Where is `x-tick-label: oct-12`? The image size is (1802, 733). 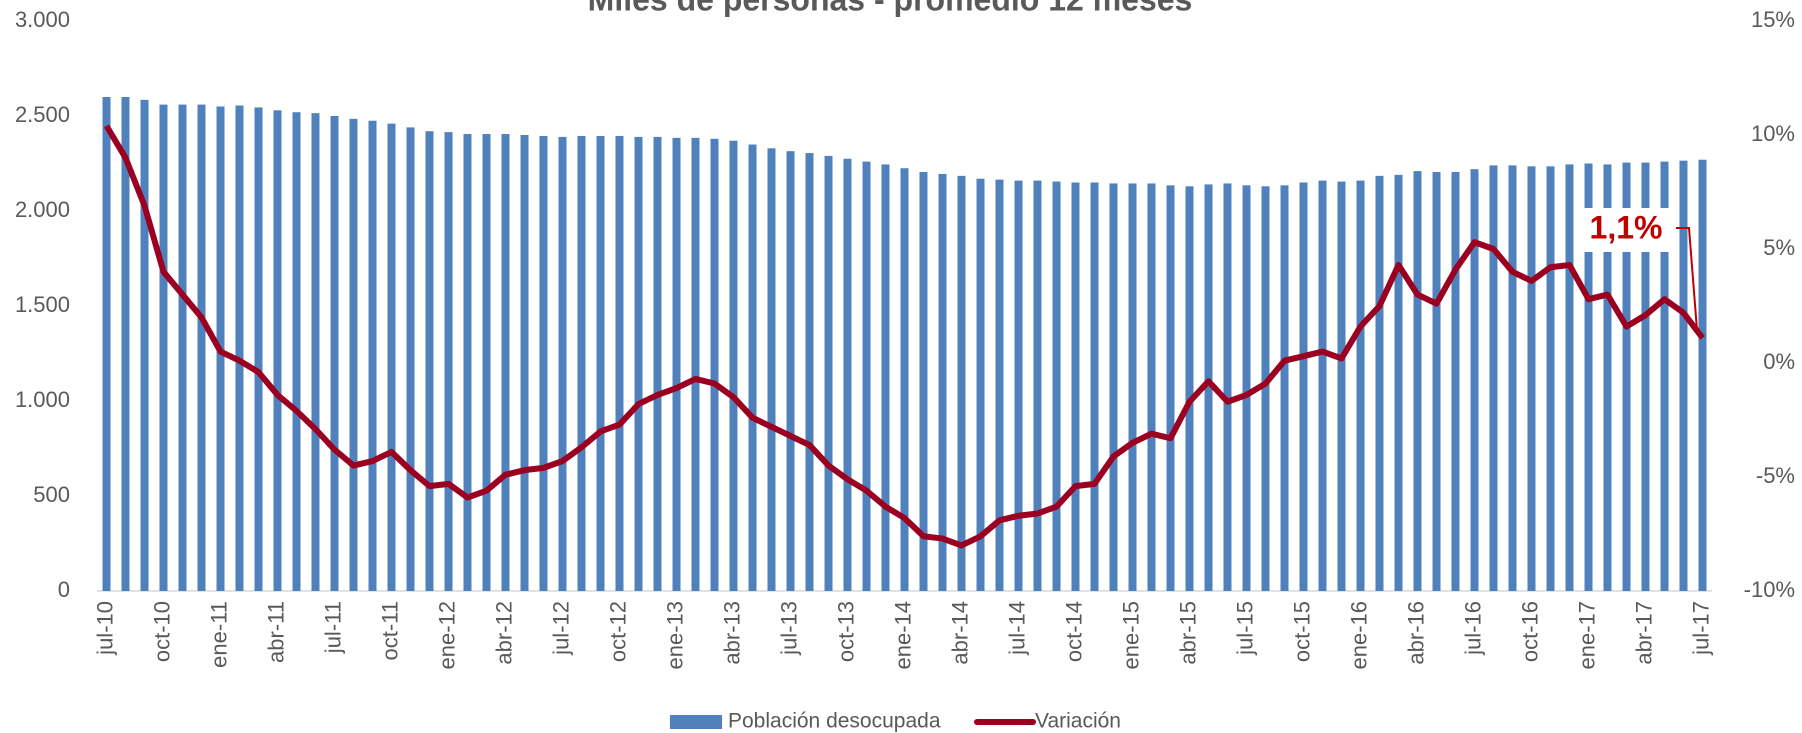
x-tick-label: oct-12 is located at coordinates (617, 631).